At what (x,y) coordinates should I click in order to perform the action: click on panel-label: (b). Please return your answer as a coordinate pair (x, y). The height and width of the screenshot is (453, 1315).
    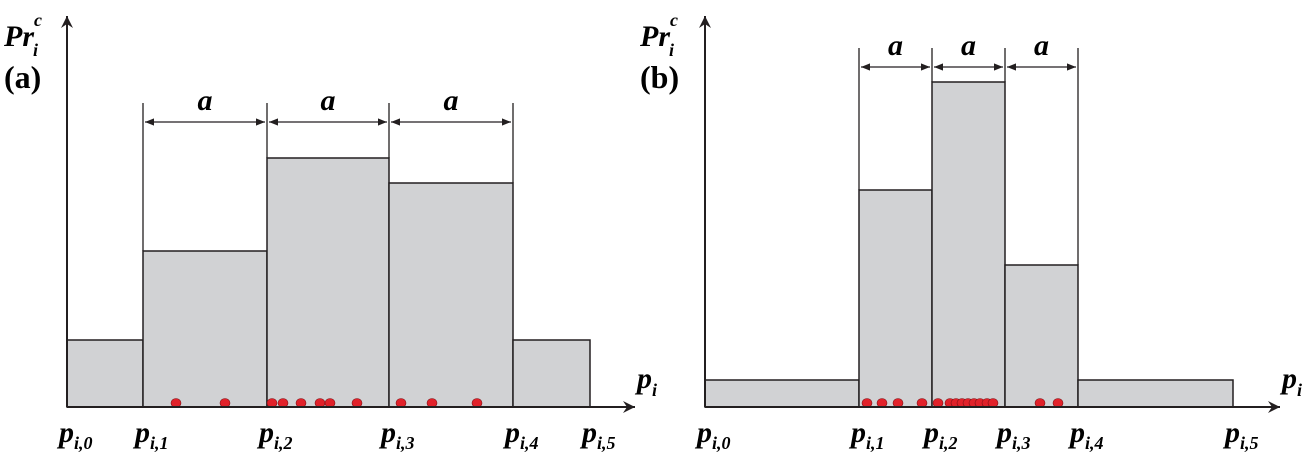
    Looking at the image, I should click on (659, 77).